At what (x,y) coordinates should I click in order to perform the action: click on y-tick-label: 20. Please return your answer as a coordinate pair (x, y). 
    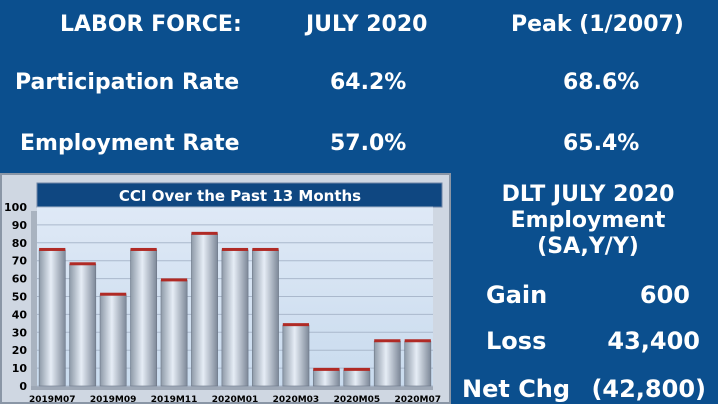
    Looking at the image, I should click on (20, 350).